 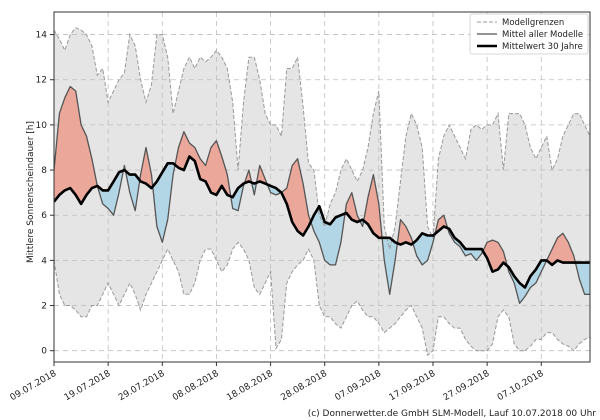 What do you see at coordinates (31, 192) in the screenshot?
I see `y-axis-label: Mittlere Sonnenscheindauer [h]` at bounding box center [31, 192].